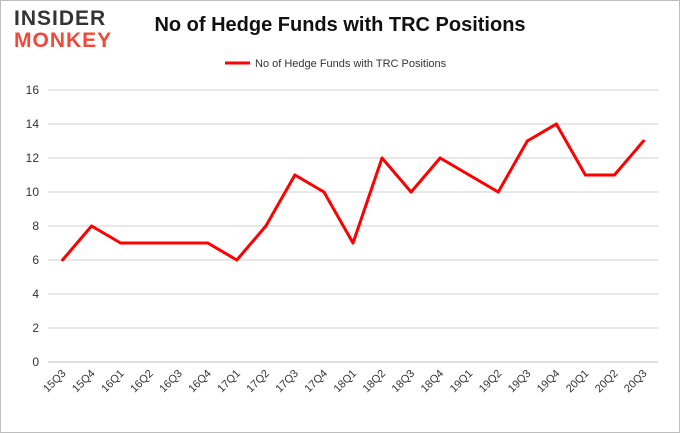 The height and width of the screenshot is (433, 680). Describe the element at coordinates (258, 382) in the screenshot. I see `x-tick-label: 17Q2` at that location.